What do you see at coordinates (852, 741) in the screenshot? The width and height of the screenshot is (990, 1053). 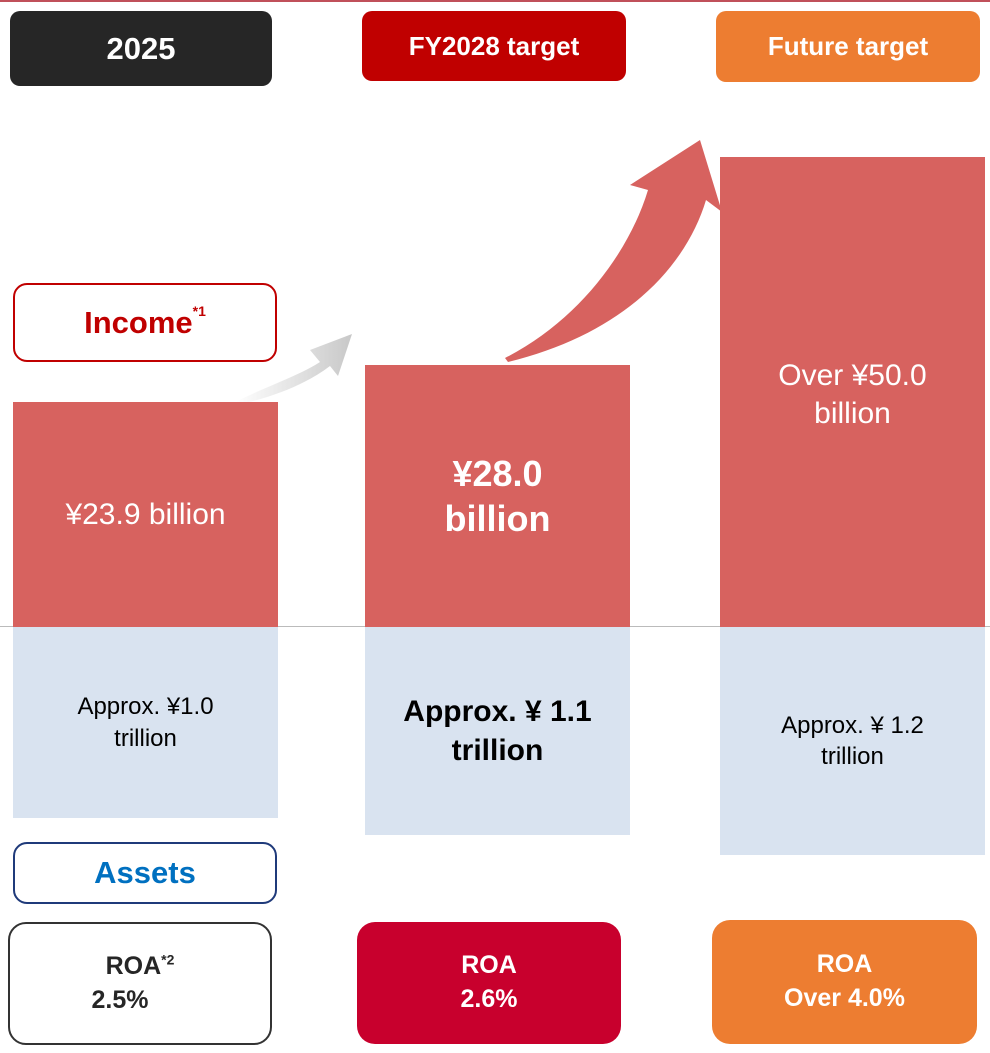 I see `assets-box: Approx. ¥ 1.2 trillion` at bounding box center [852, 741].